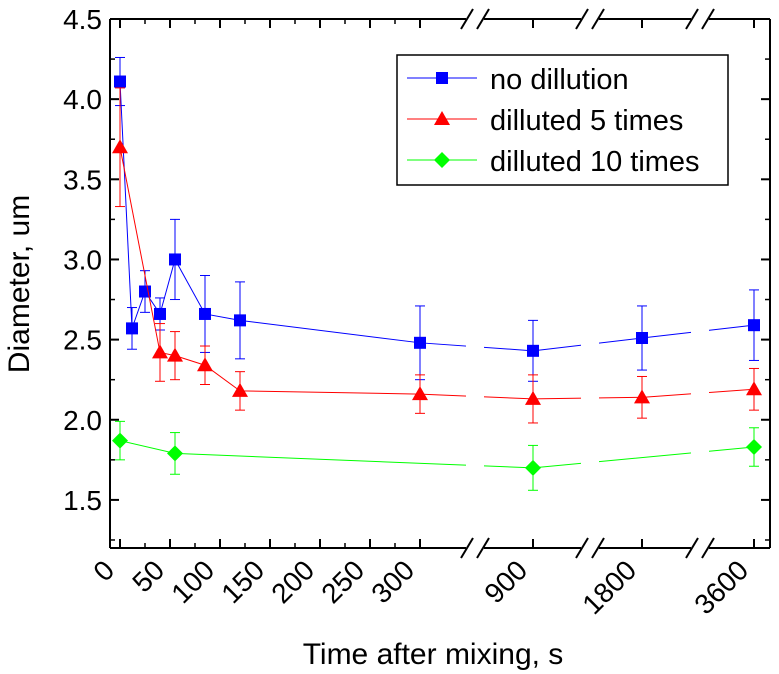 The width and height of the screenshot is (779, 674). I want to click on y-tick-label: 4.5, so click(82, 19).